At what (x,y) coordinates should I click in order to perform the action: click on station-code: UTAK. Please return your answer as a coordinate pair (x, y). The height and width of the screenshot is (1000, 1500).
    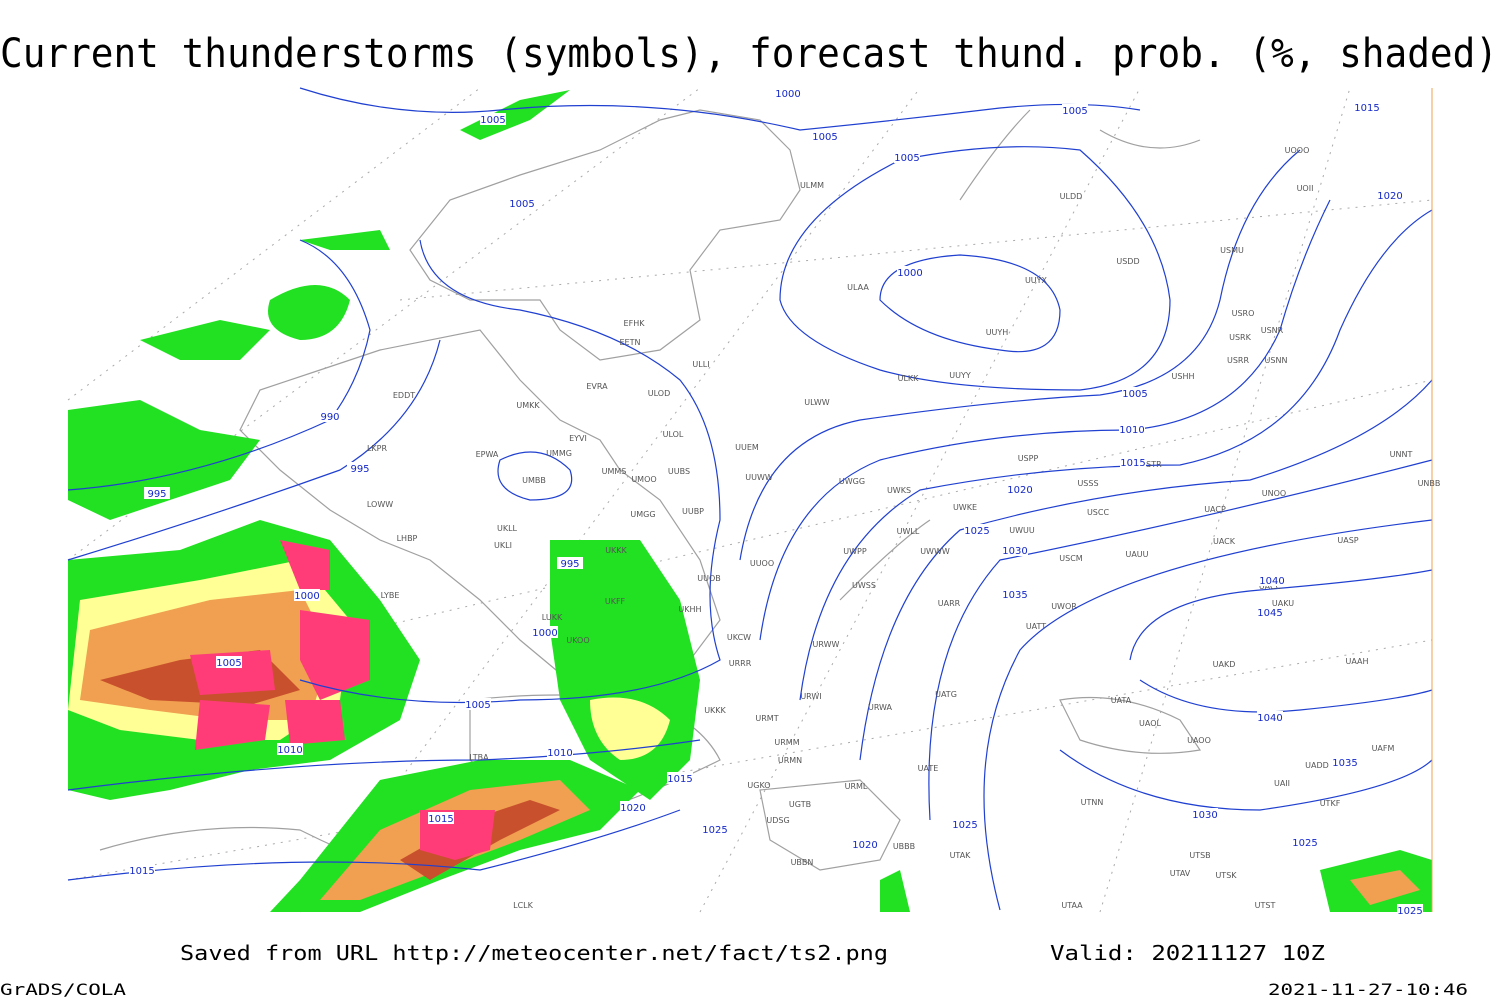
    Looking at the image, I should click on (961, 855).